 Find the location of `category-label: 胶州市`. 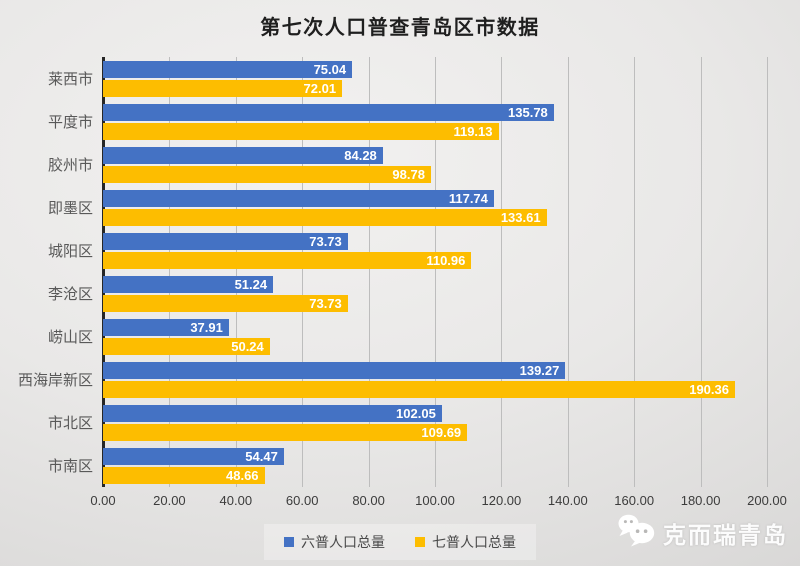

category-label: 胶州市 is located at coordinates (70, 165).